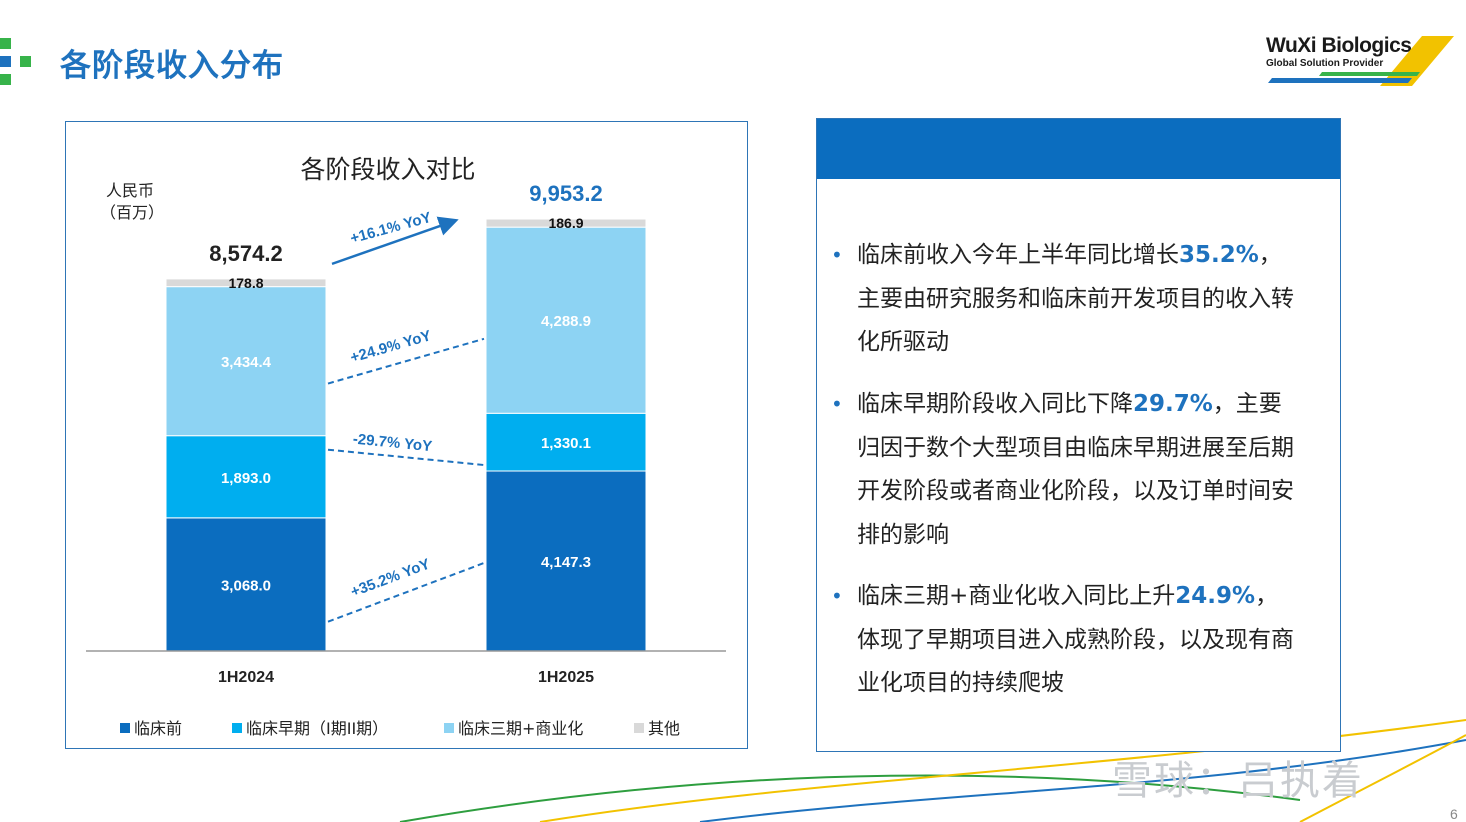  What do you see at coordinates (172, 66) in the screenshot?
I see `page-title: 各阶段收入分布` at bounding box center [172, 66].